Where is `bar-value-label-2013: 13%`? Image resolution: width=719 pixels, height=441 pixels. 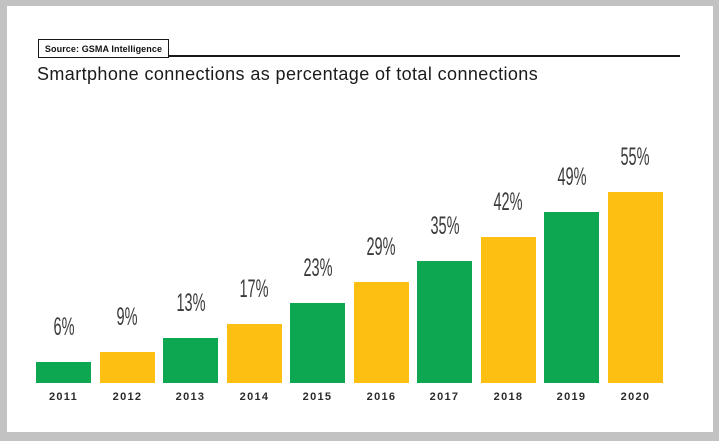
bar-value-label-2013: 13% is located at coordinates (190, 303).